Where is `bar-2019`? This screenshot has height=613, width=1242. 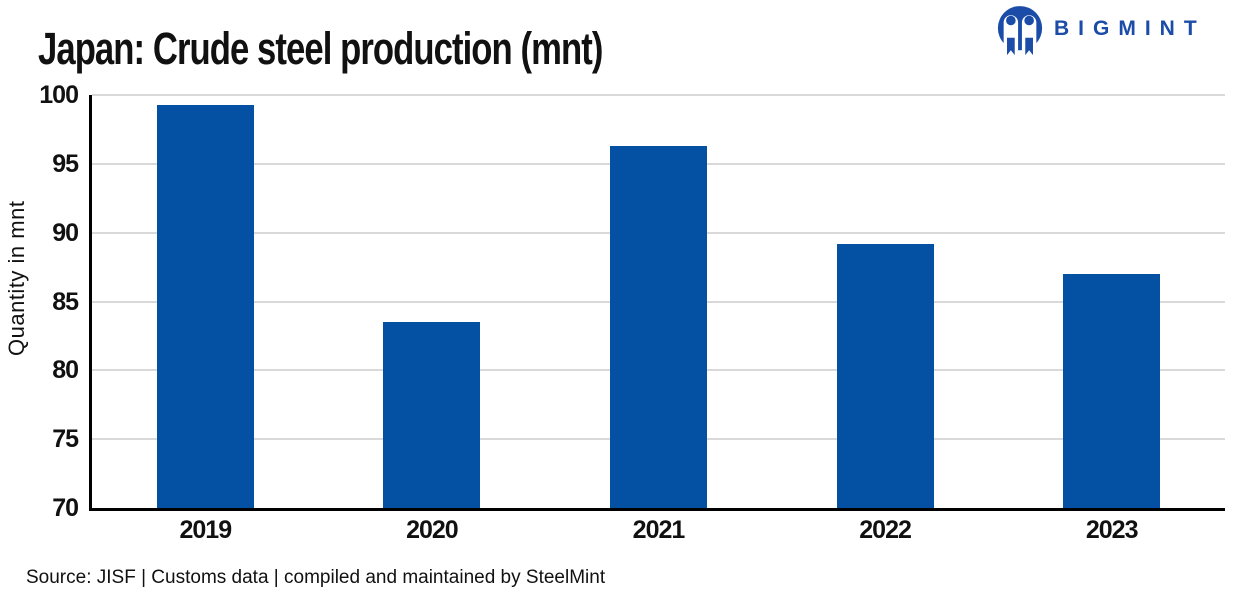
bar-2019 is located at coordinates (205, 306).